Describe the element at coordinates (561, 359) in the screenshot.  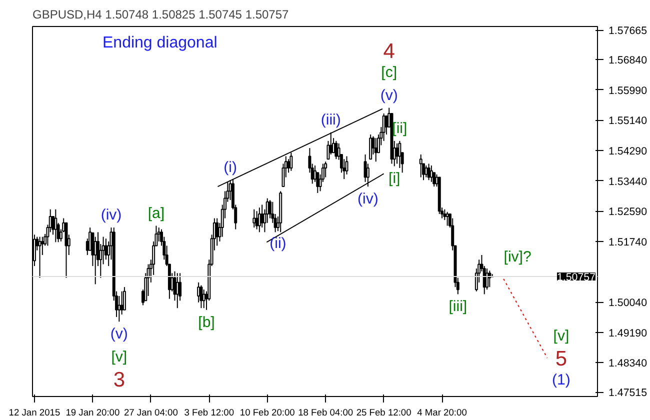
I see `annotation: 5` at that location.